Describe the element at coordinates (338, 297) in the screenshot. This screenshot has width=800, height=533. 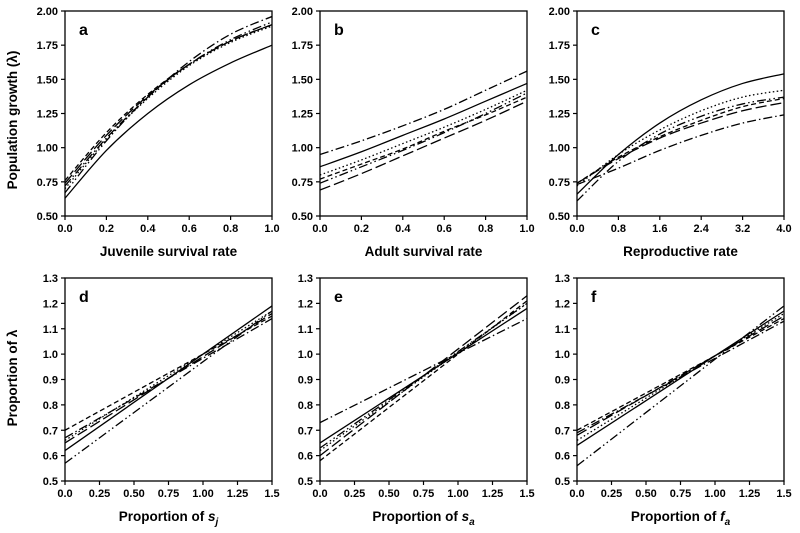
I see `panel-letter: e` at that location.